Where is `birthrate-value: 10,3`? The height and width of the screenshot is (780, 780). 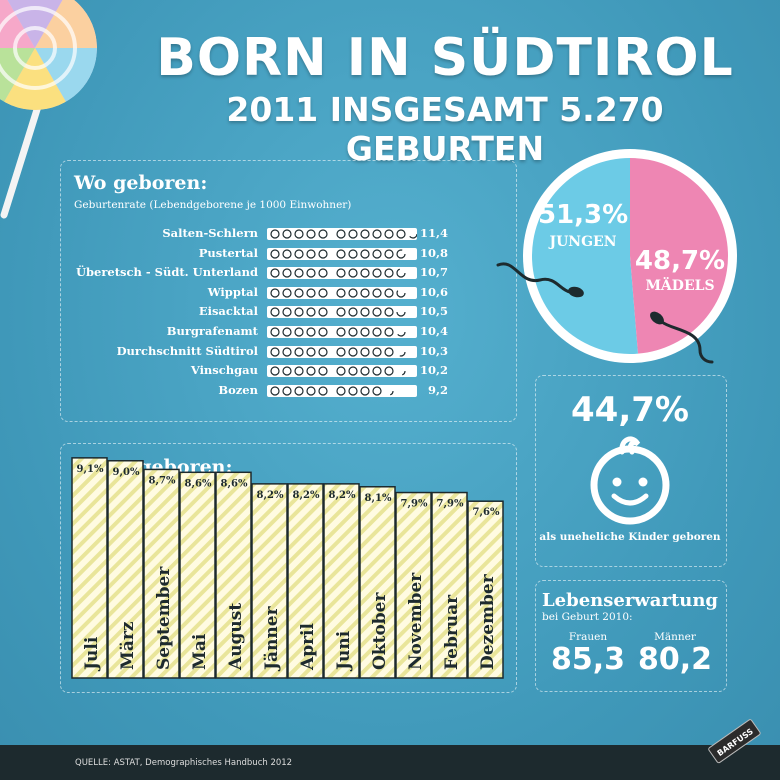 birthrate-value: 10,3 is located at coordinates (434, 350).